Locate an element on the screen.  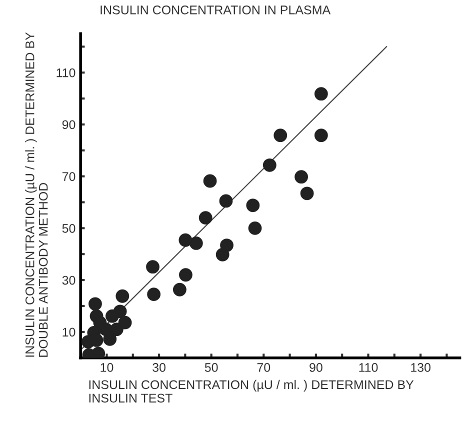
y-tick-label: 30 is located at coordinates (69, 280).